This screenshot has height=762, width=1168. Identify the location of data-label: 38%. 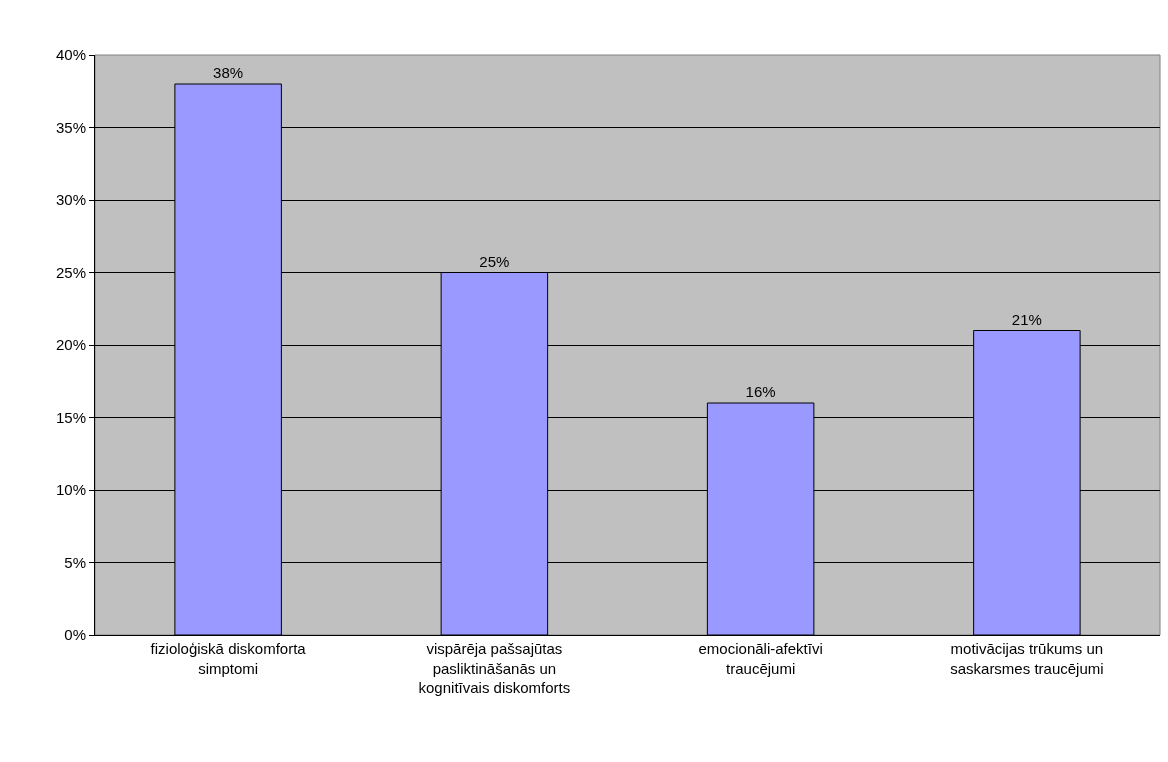
(228, 72).